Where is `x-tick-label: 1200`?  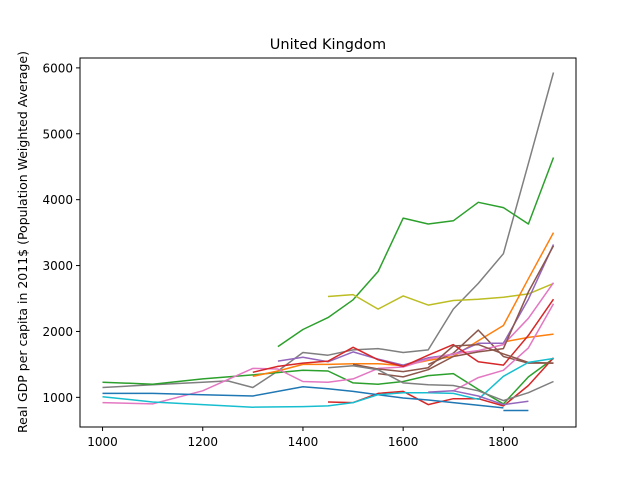 x-tick-label: 1200 is located at coordinates (202, 442).